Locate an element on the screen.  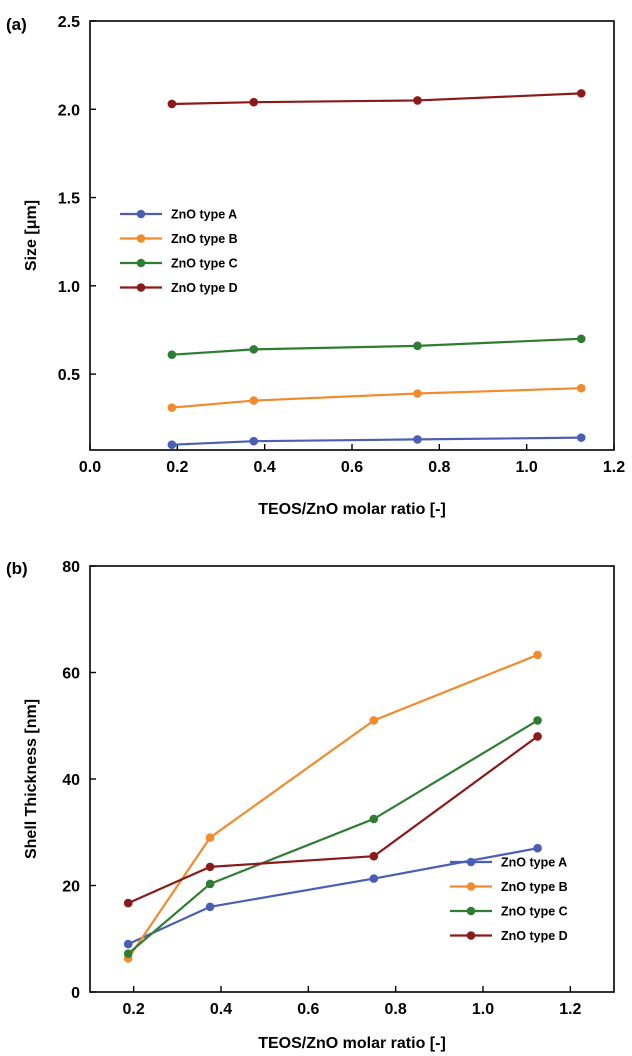
y-tick-label: 0 is located at coordinates (75, 993).